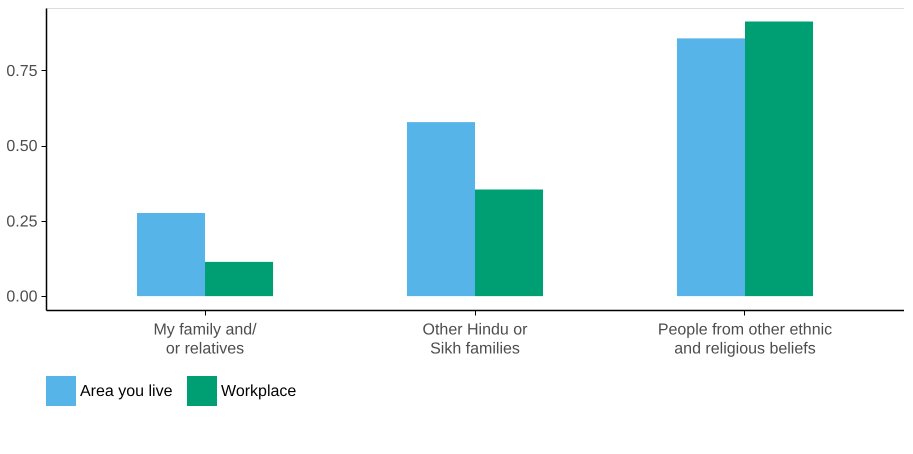 Image resolution: width=913 pixels, height=454 pixels. Describe the element at coordinates (22, 221) in the screenshot. I see `y-tick-label: 0.25` at that location.